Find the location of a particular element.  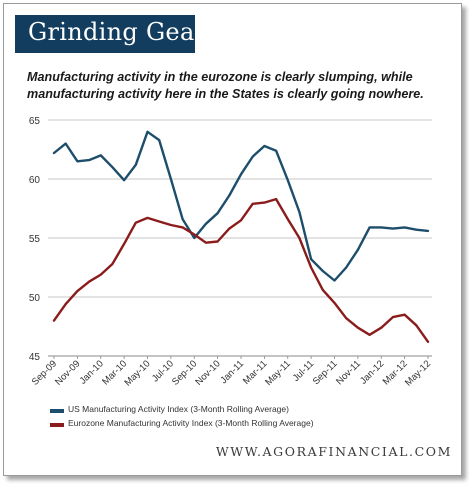

y-tick-label: 60 is located at coordinates (35, 180).